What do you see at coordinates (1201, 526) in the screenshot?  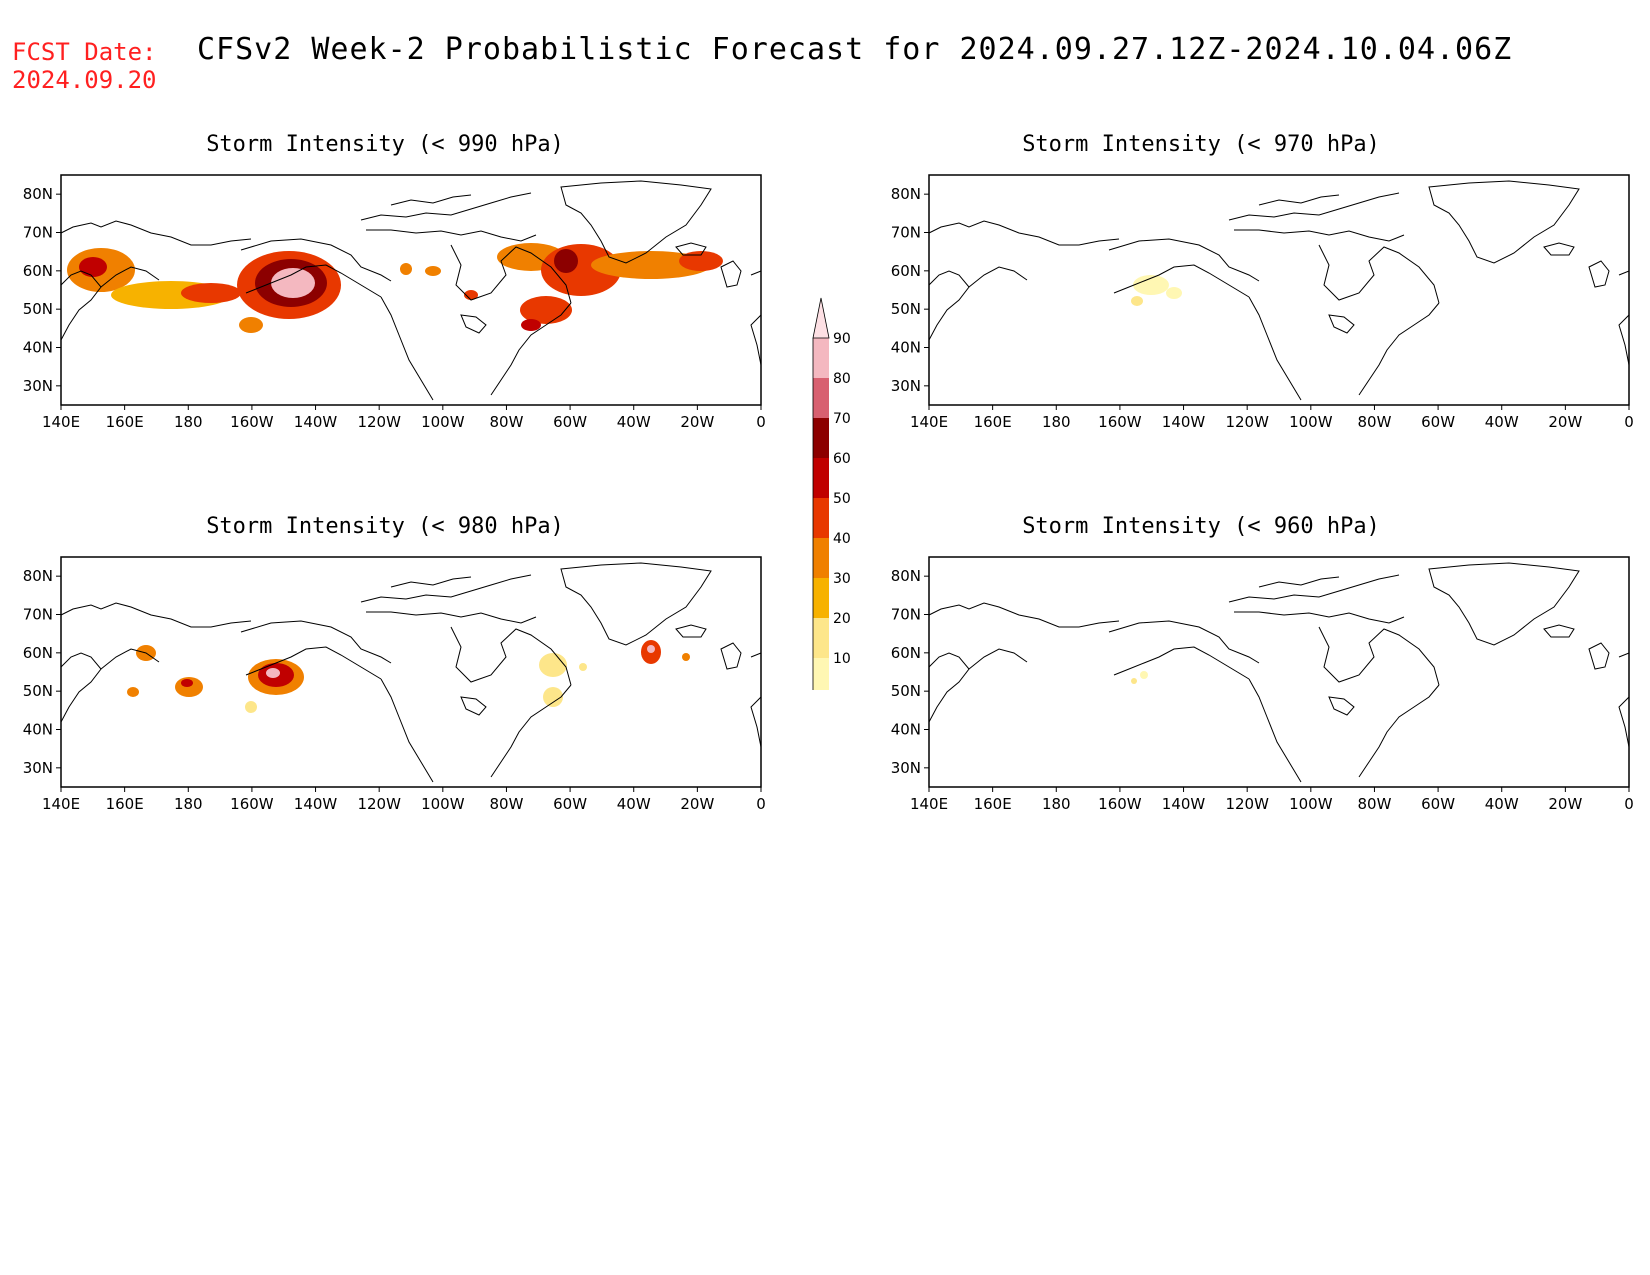 I see `panel-title-960: Storm Intensity (< 960 hPa)` at bounding box center [1201, 526].